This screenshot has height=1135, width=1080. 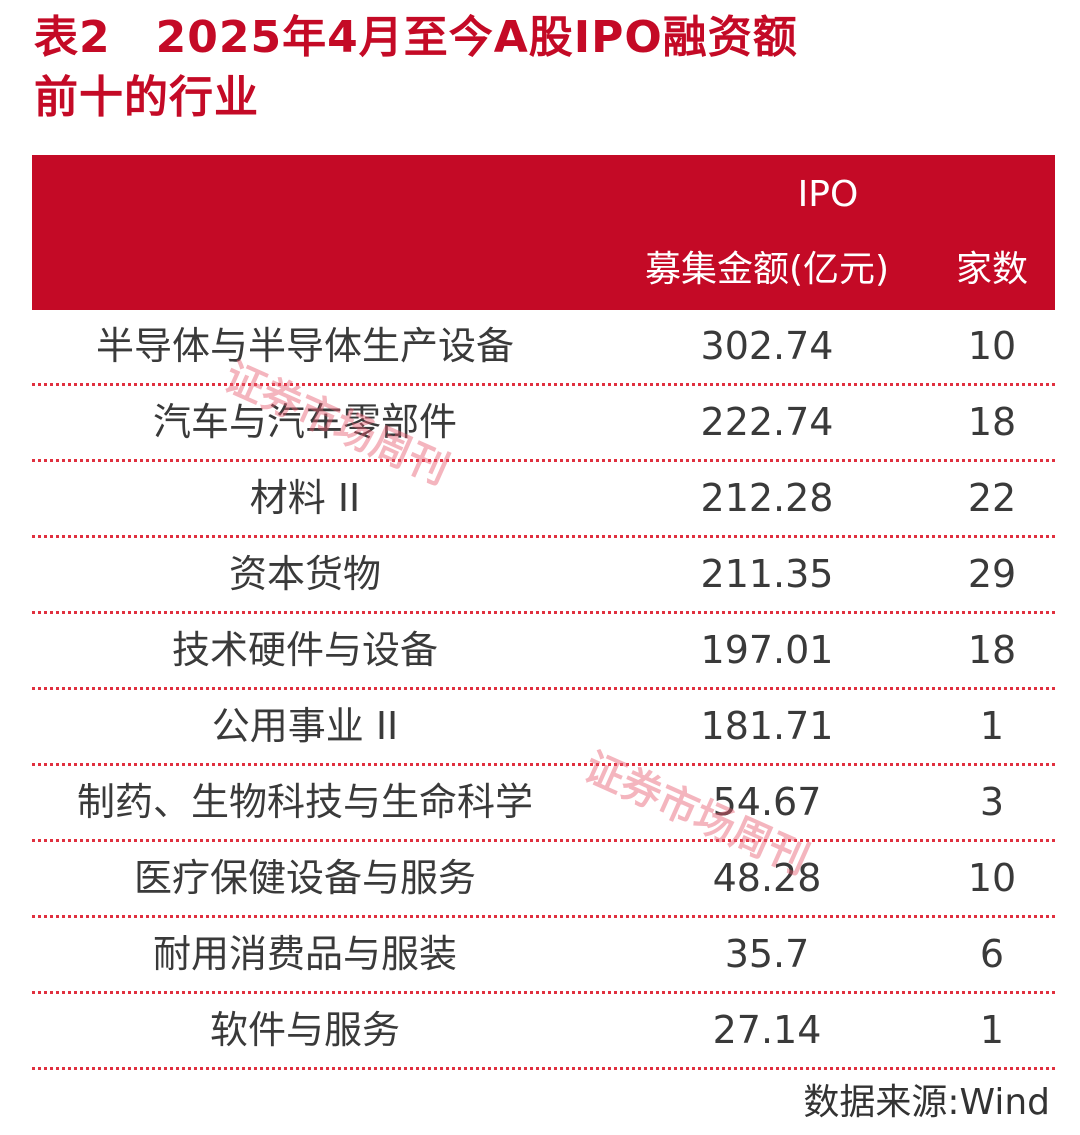 What do you see at coordinates (992, 269) in the screenshot?
I see `header-count: 家数` at bounding box center [992, 269].